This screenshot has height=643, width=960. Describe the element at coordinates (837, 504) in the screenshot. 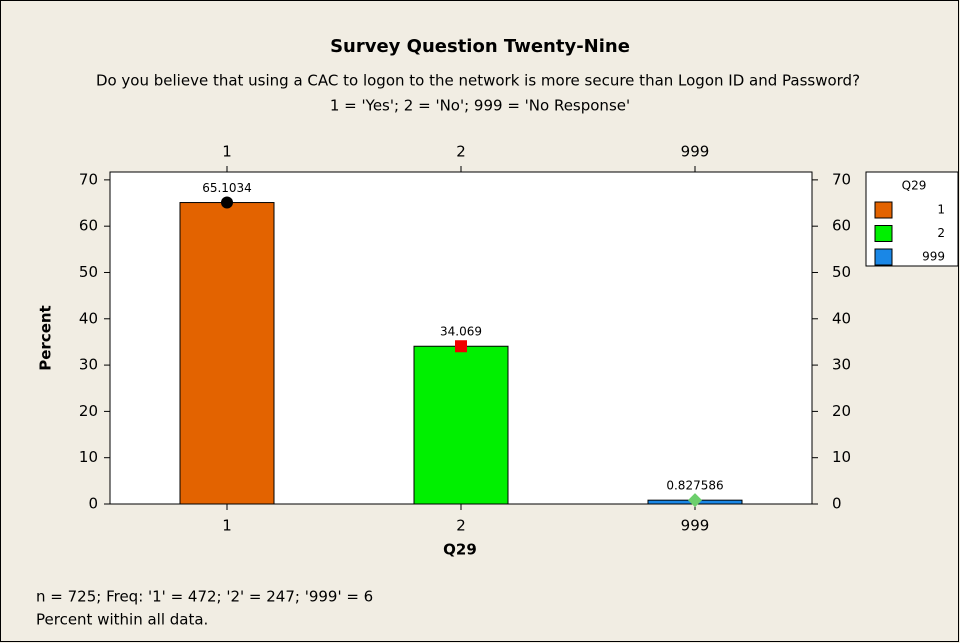

I see `y2-tick-label: 0` at that location.